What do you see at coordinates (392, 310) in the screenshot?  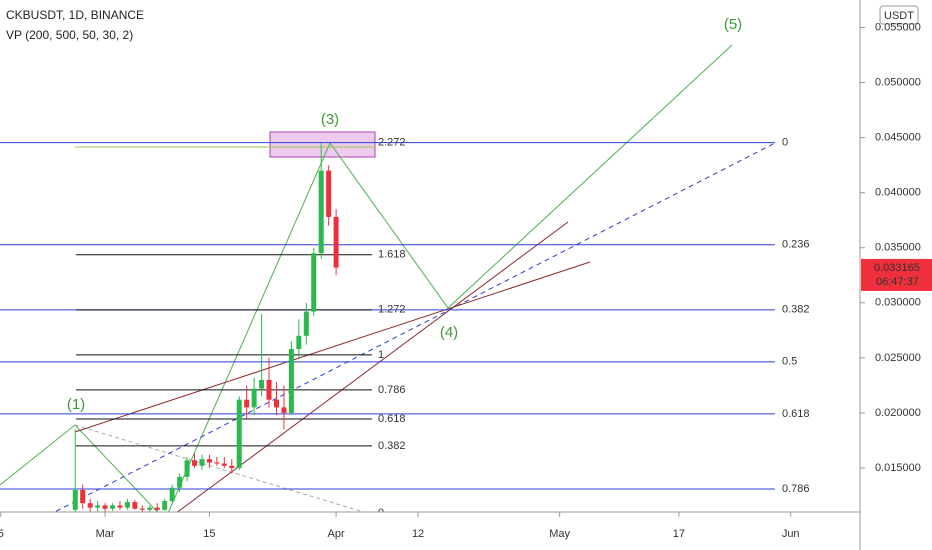 I see `fib-ext-label: 1.272` at bounding box center [392, 310].